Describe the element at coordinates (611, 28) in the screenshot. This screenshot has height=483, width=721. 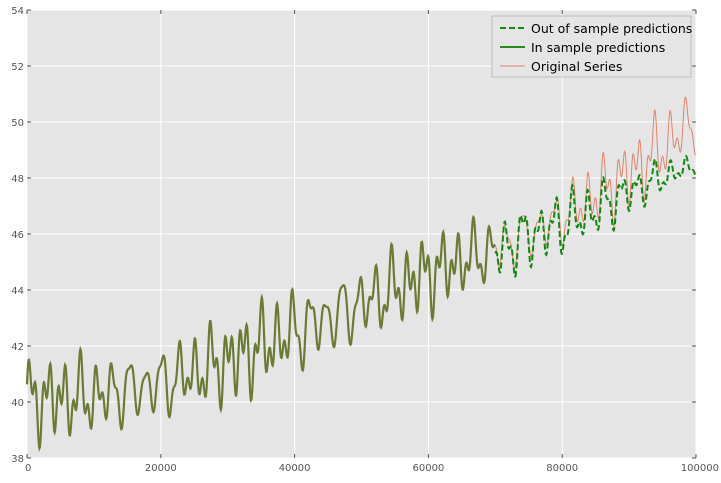
I see `legend-label-out-of-sample: Out of sample predictions` at that location.